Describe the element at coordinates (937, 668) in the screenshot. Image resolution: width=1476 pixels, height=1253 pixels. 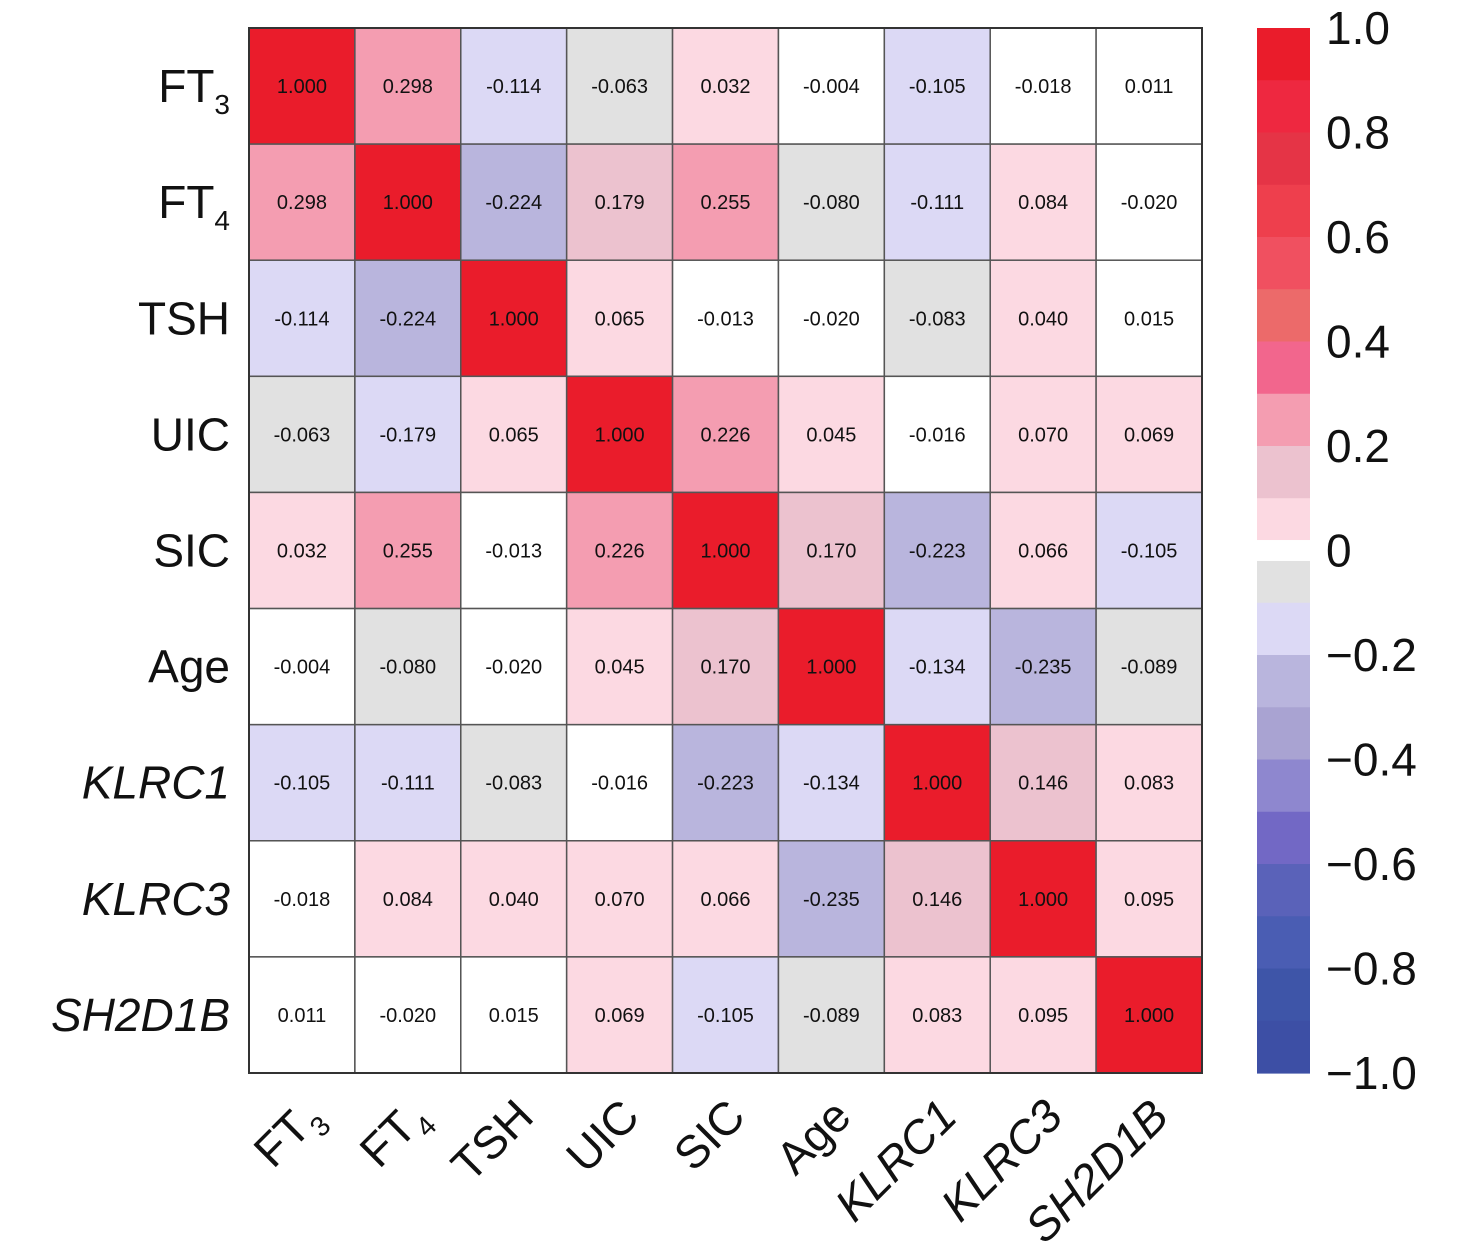
I see `cell-value-label: -0.134` at that location.